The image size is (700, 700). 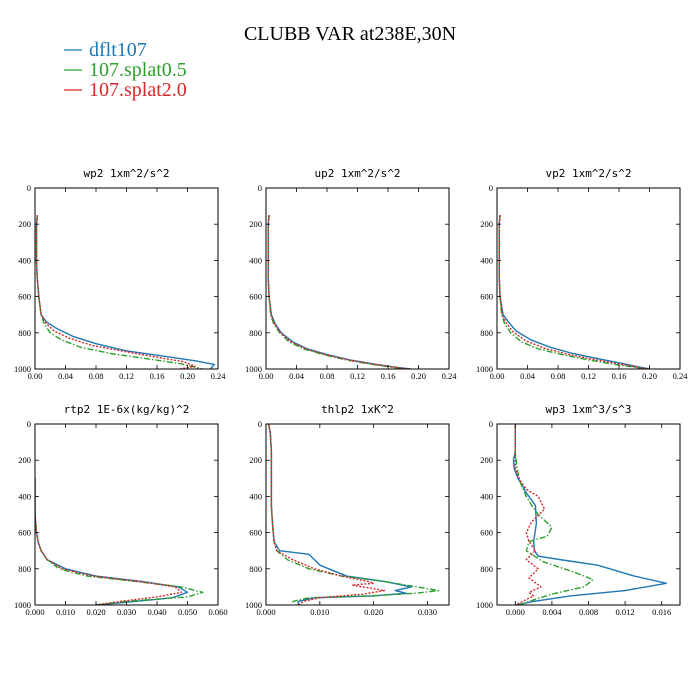 What do you see at coordinates (127, 409) in the screenshot?
I see `panel-title-3: rtp2 1E-6x(kg/kg)^2` at bounding box center [127, 409].